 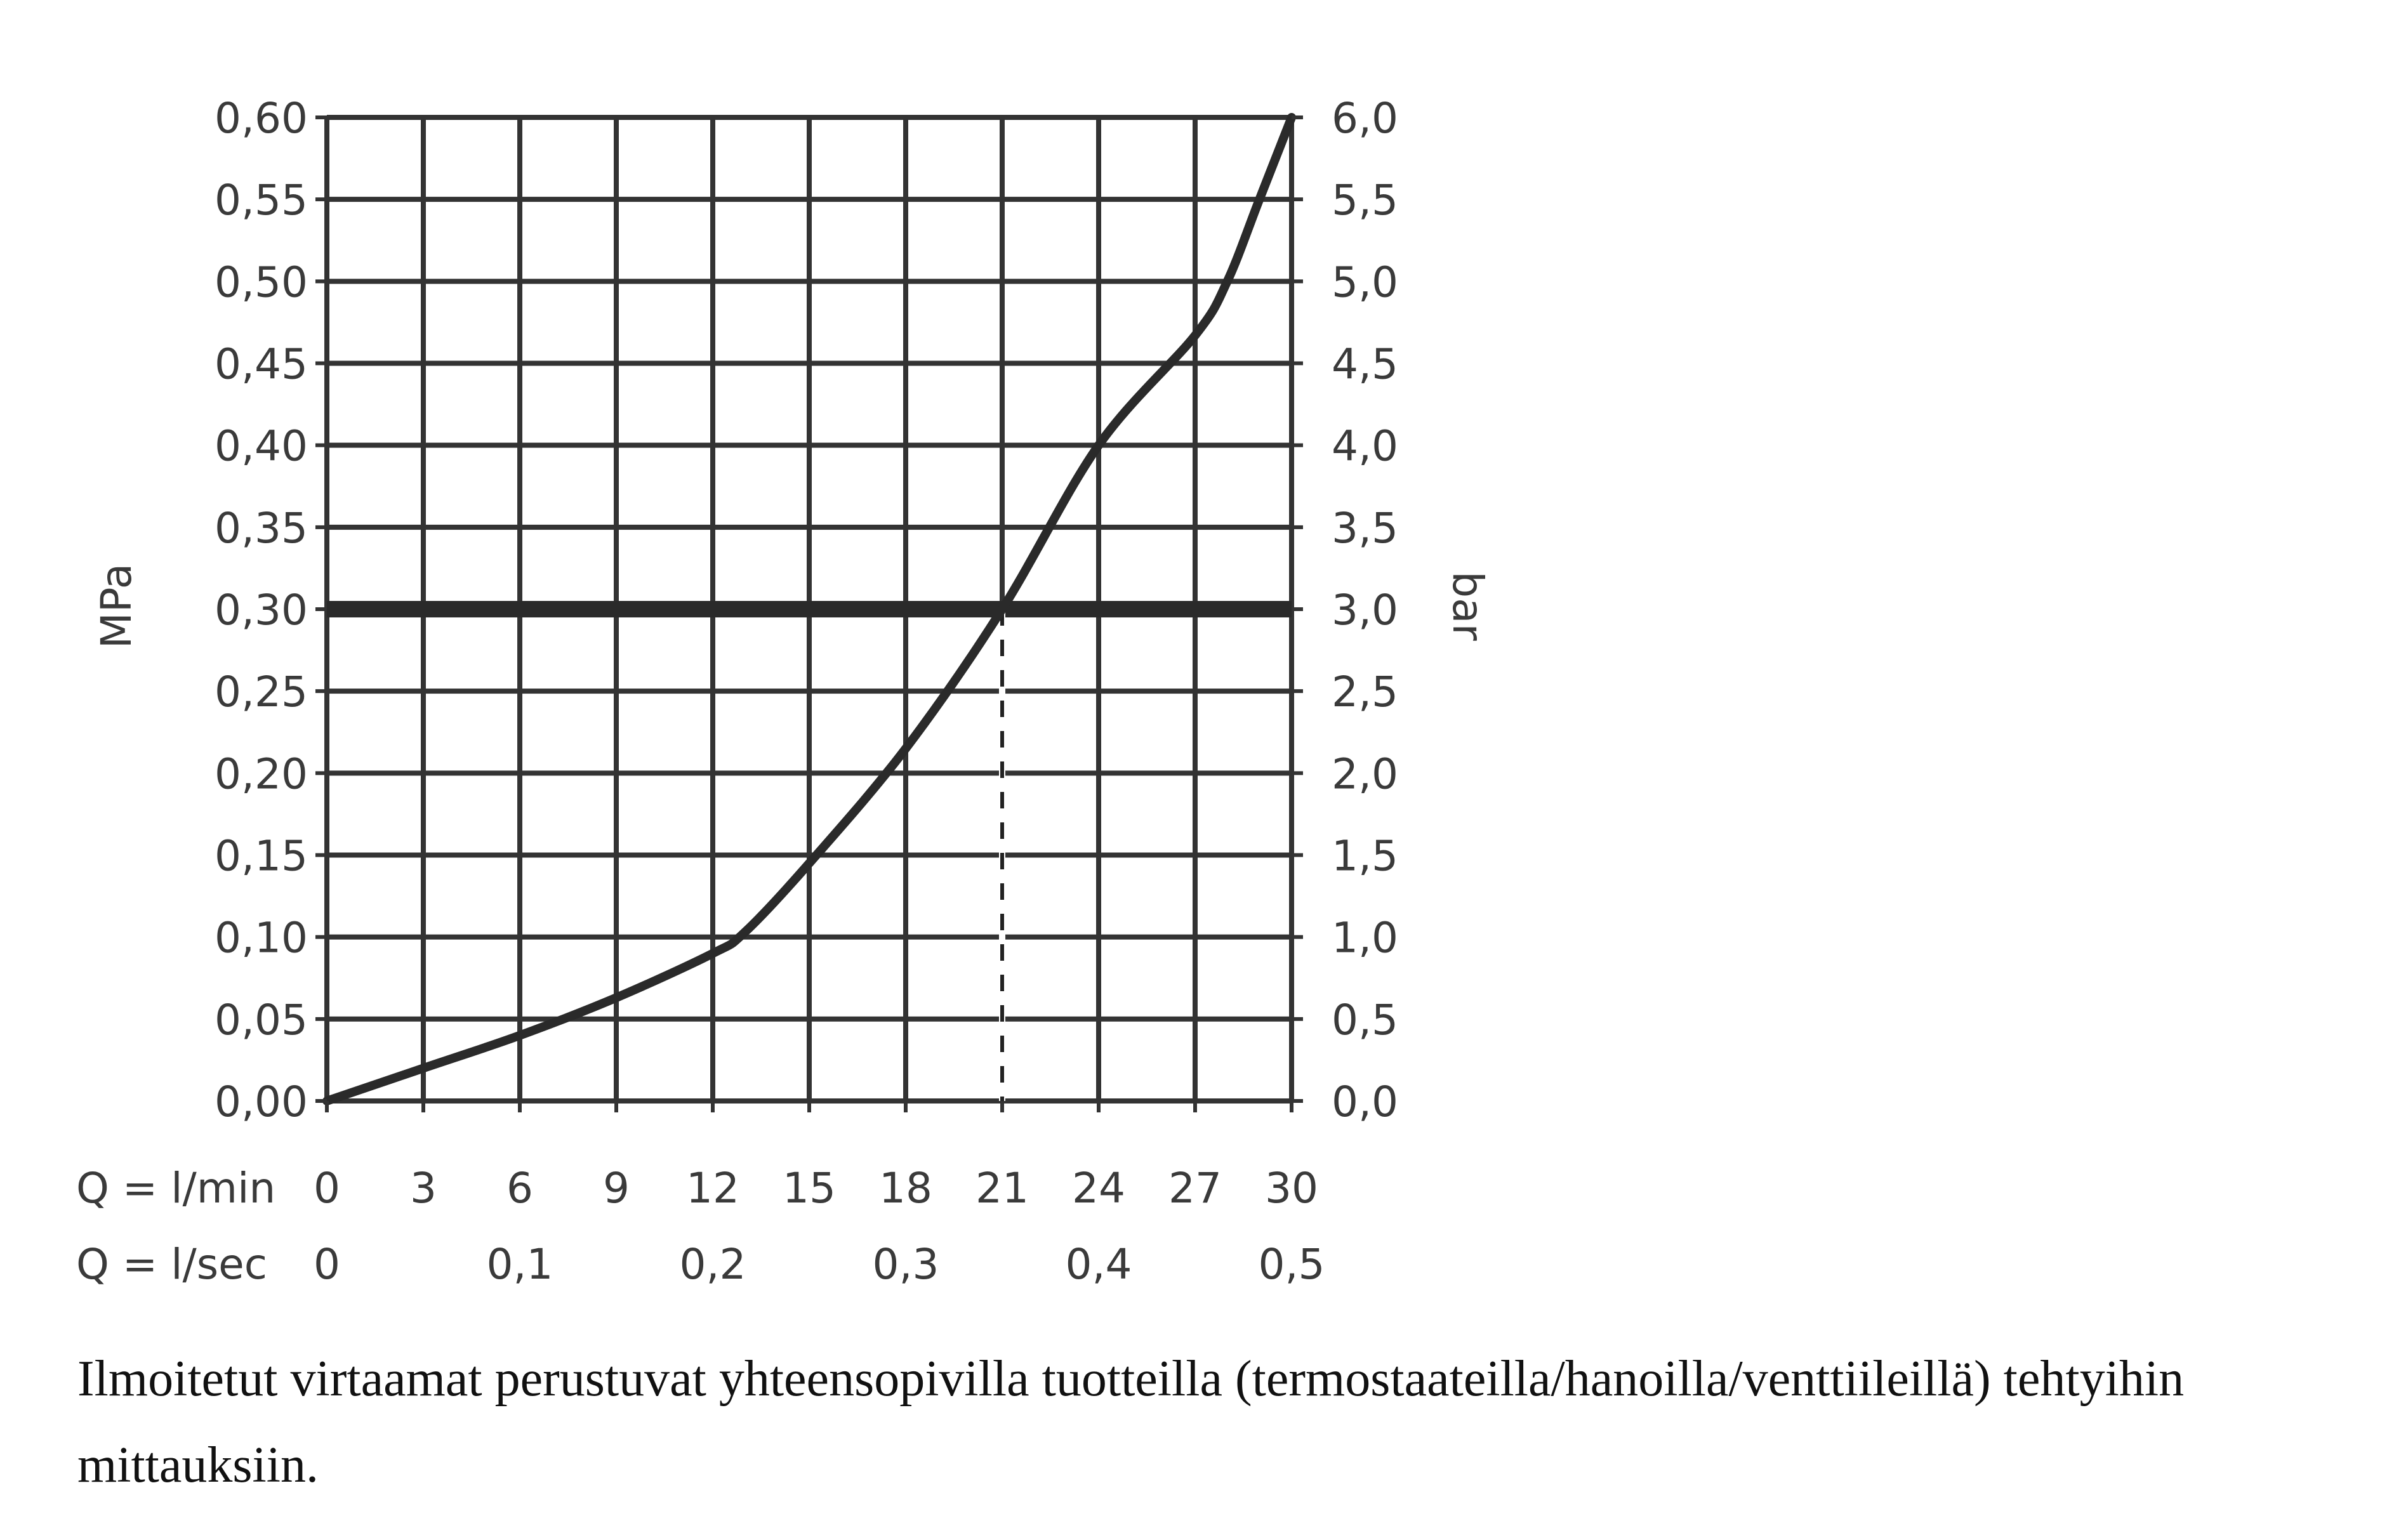 I want to click on x-row2-label: Q = l/sec, so click(x=171, y=1264).